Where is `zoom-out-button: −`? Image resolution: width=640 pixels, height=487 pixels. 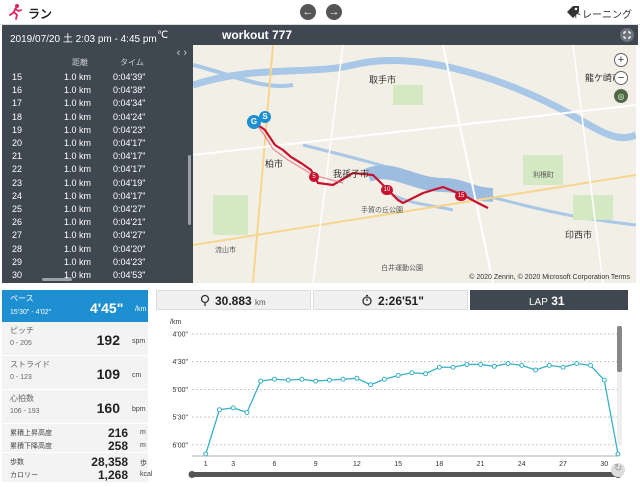
zoom-out-button: − is located at coordinates (621, 78).